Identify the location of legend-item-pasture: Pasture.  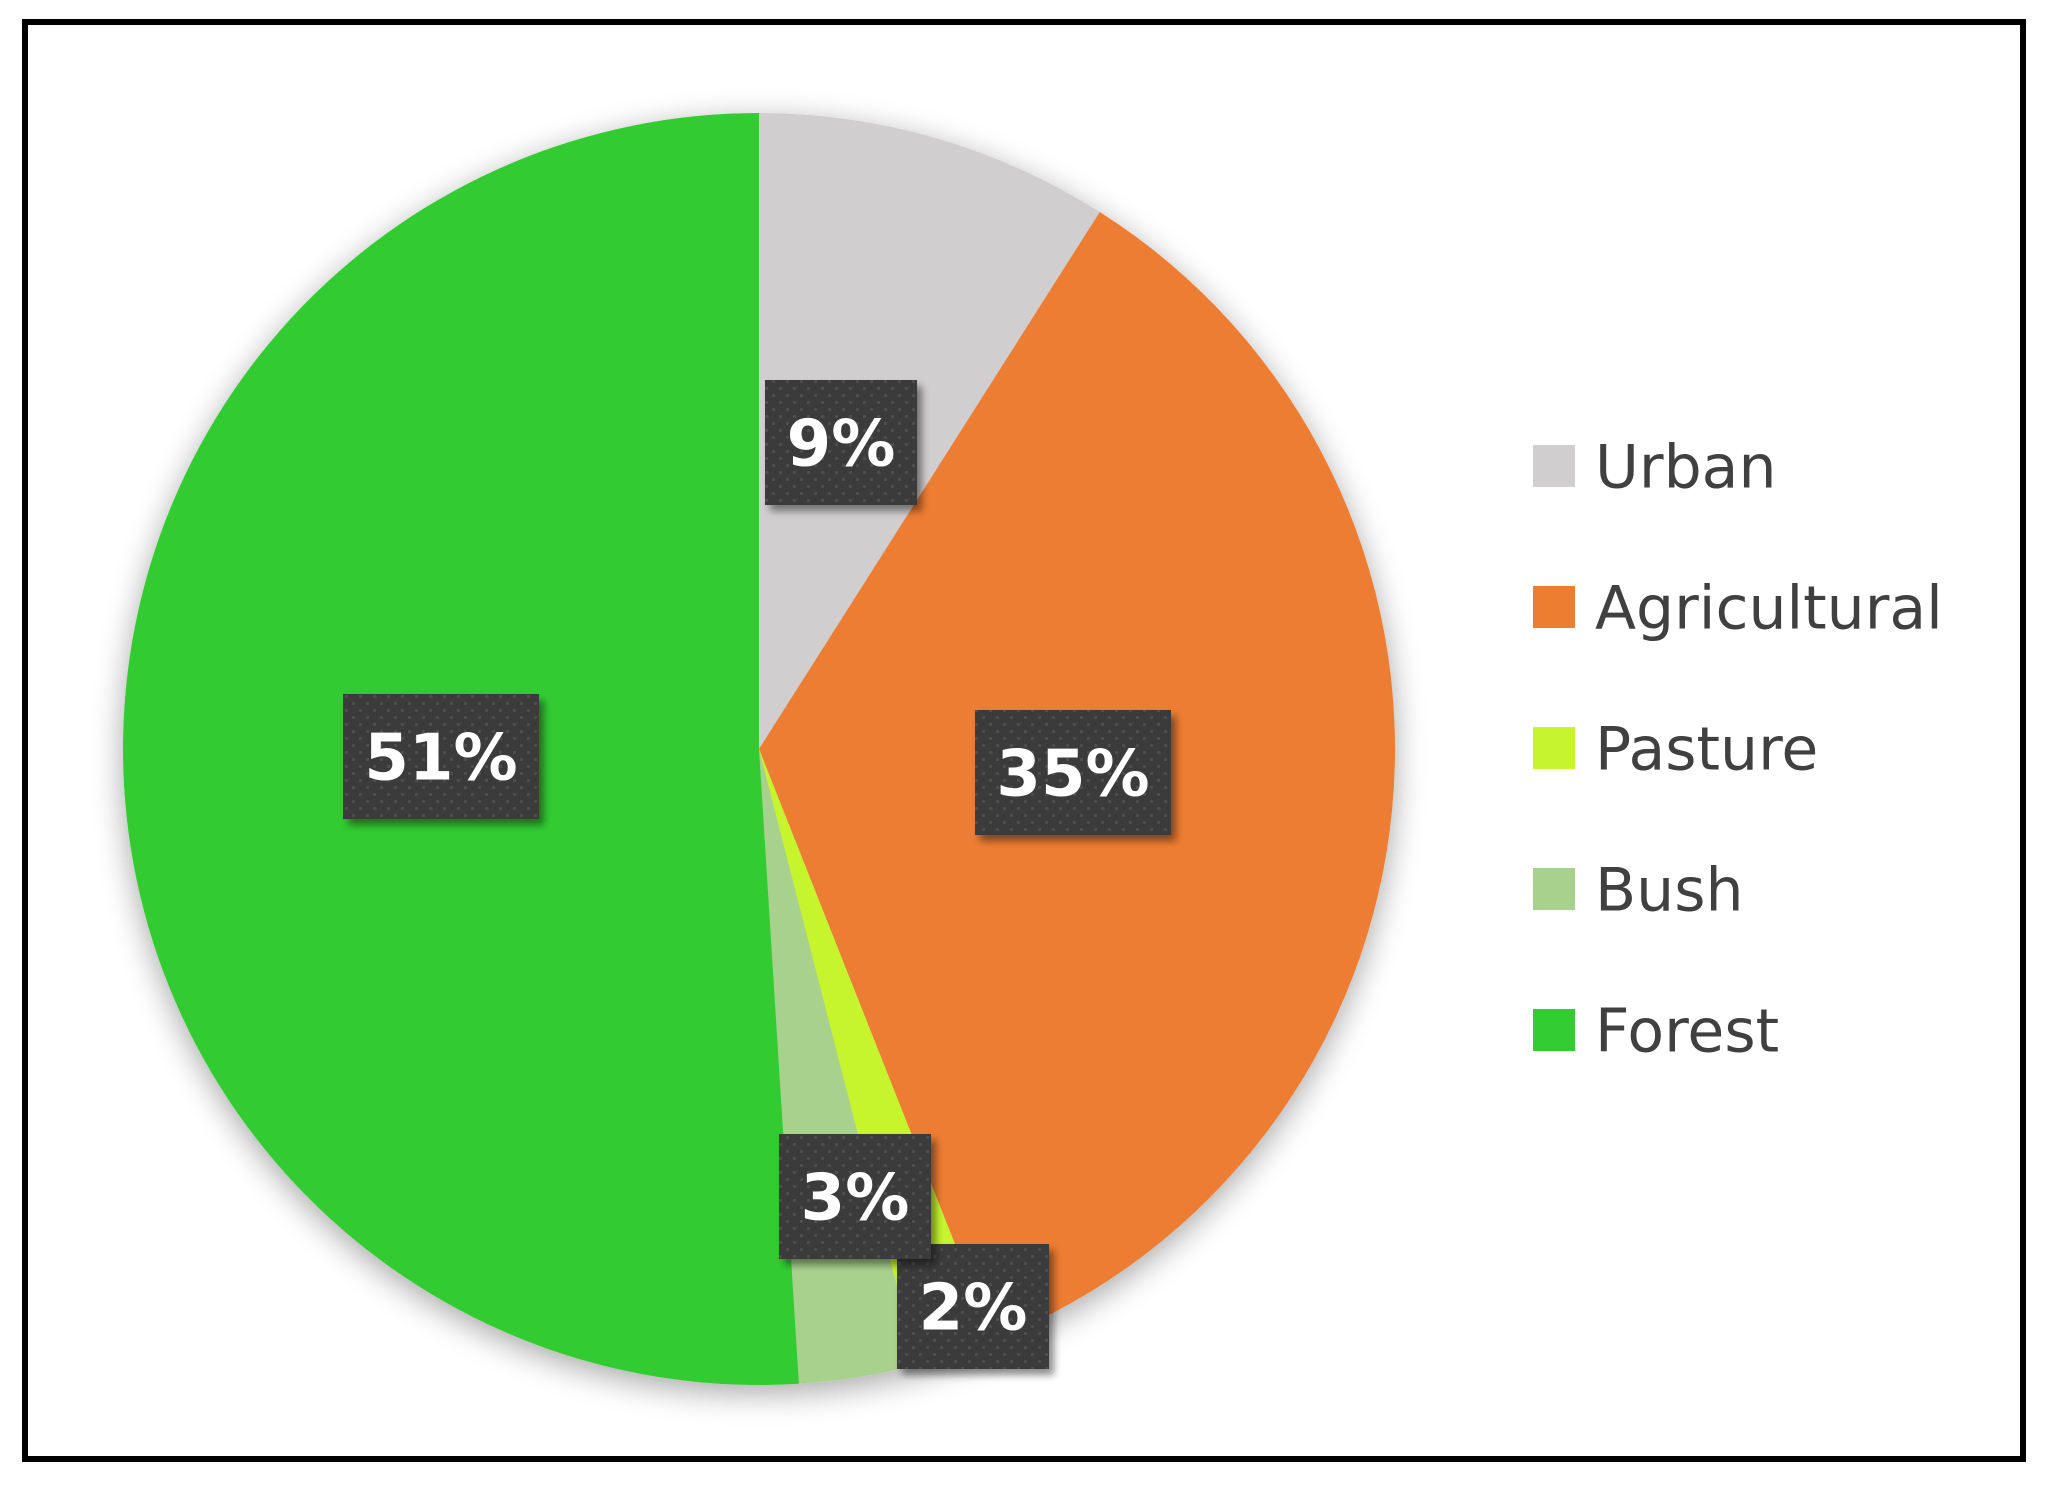
(1675, 750).